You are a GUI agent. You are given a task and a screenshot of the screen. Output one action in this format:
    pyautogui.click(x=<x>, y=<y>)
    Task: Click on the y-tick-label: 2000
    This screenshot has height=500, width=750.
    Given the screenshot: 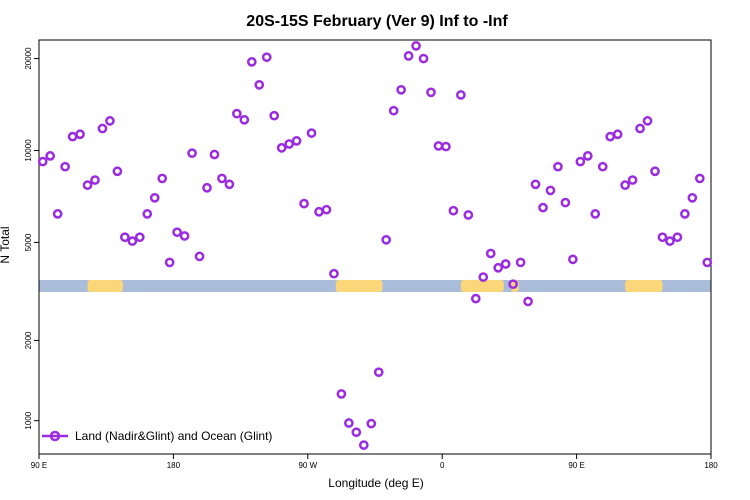 What is the action you would take?
    pyautogui.click(x=28, y=340)
    